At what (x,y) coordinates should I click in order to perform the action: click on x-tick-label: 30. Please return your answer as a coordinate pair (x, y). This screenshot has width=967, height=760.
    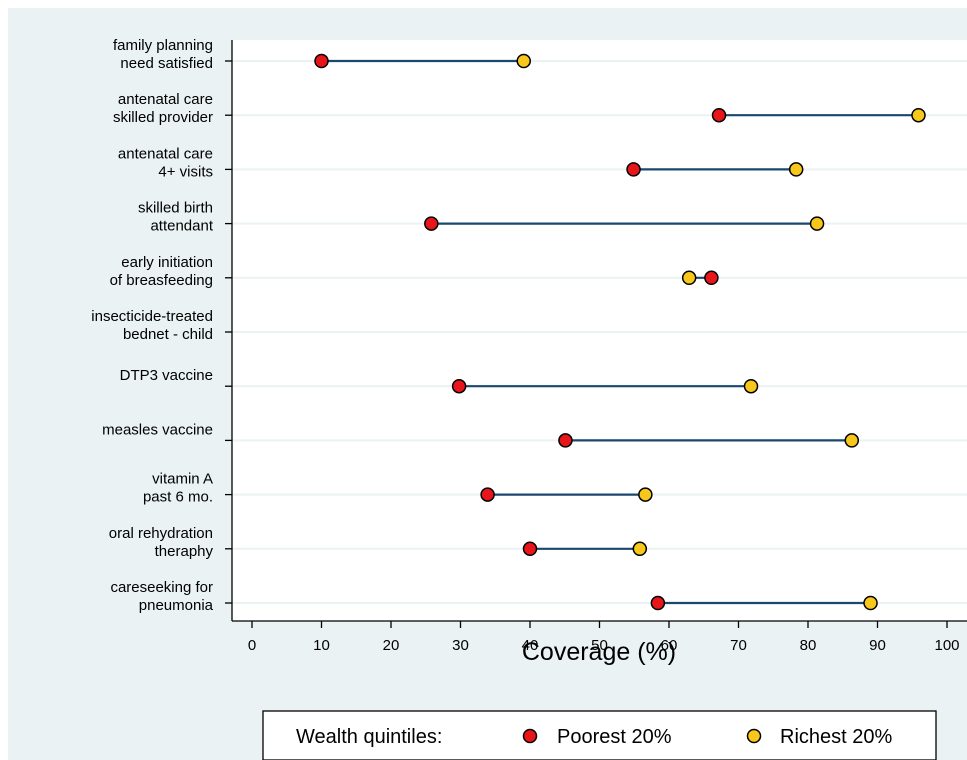
    Looking at the image, I should click on (460, 645).